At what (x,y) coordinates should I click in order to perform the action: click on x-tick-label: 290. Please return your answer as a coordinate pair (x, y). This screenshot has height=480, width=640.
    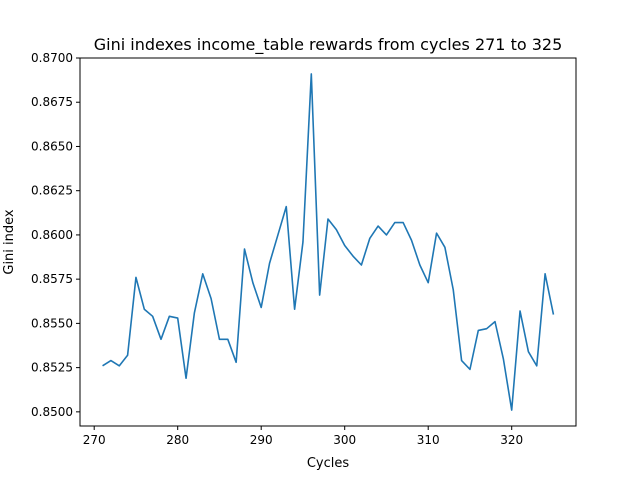
    Looking at the image, I should click on (261, 440).